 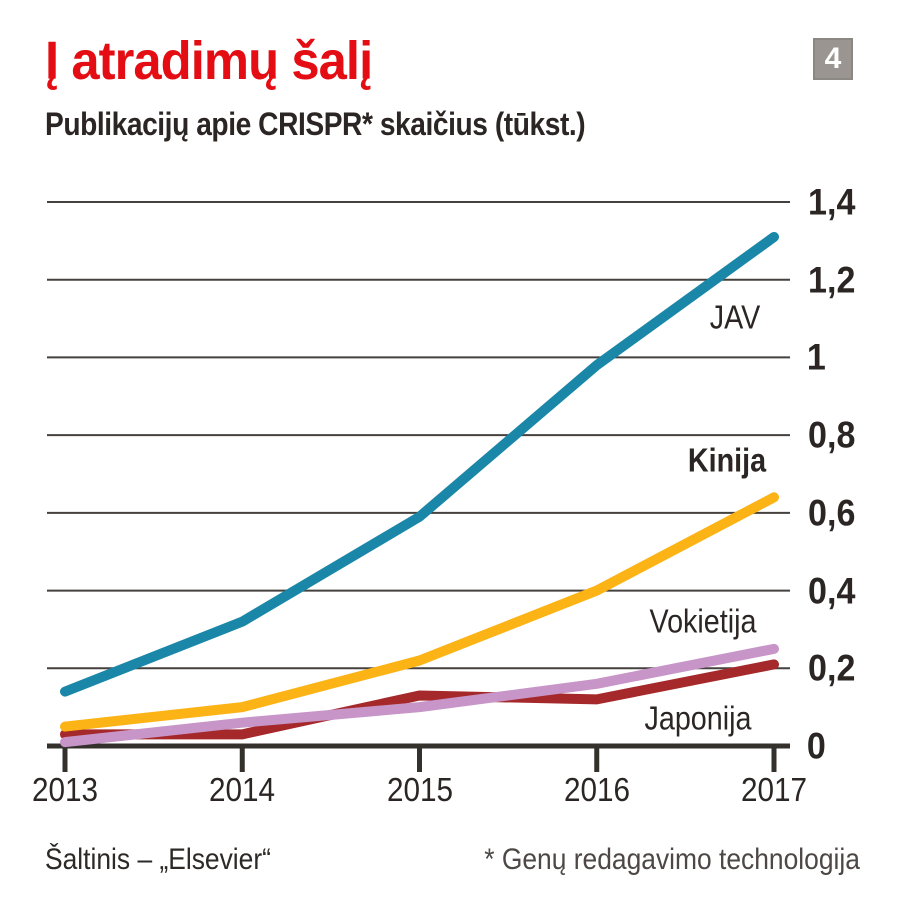 I want to click on series-label-jav: JAV, so click(x=735, y=317).